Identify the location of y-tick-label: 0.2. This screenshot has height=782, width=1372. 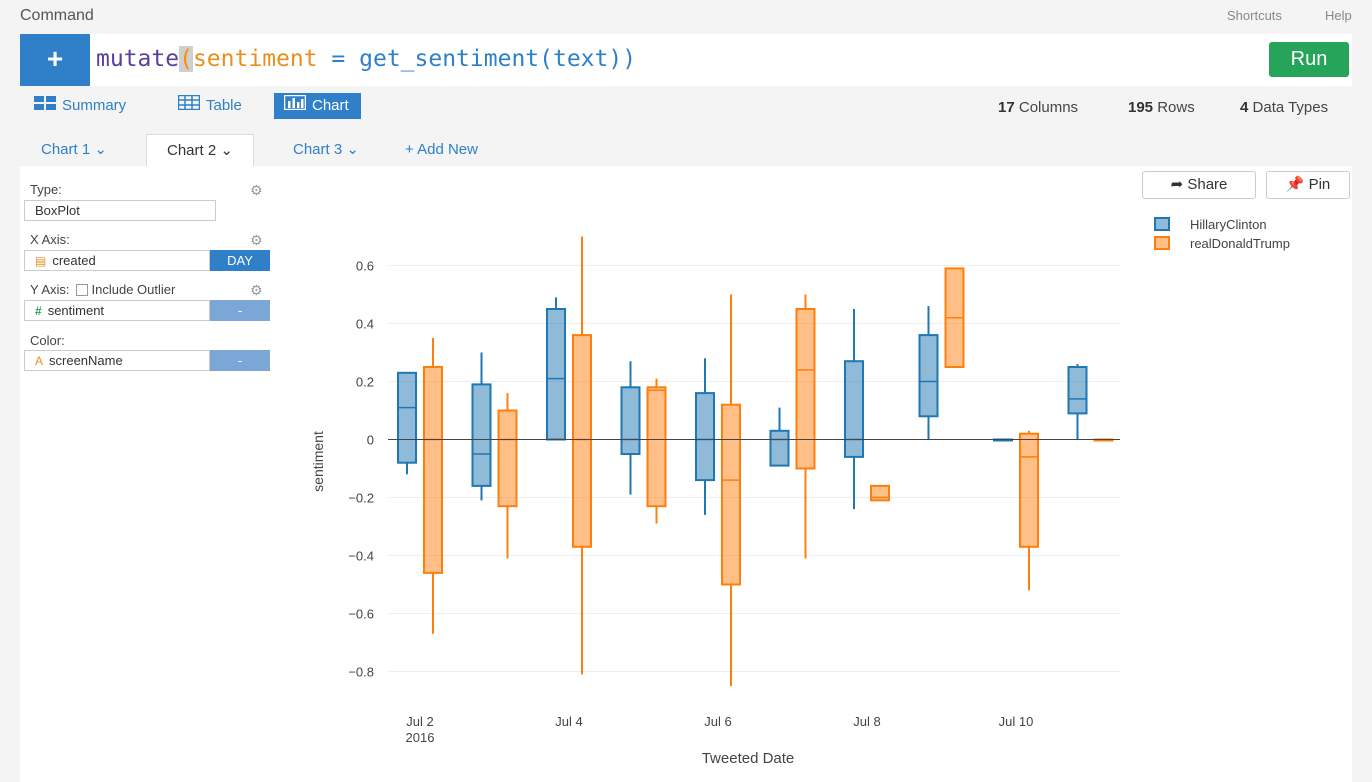
(365, 382).